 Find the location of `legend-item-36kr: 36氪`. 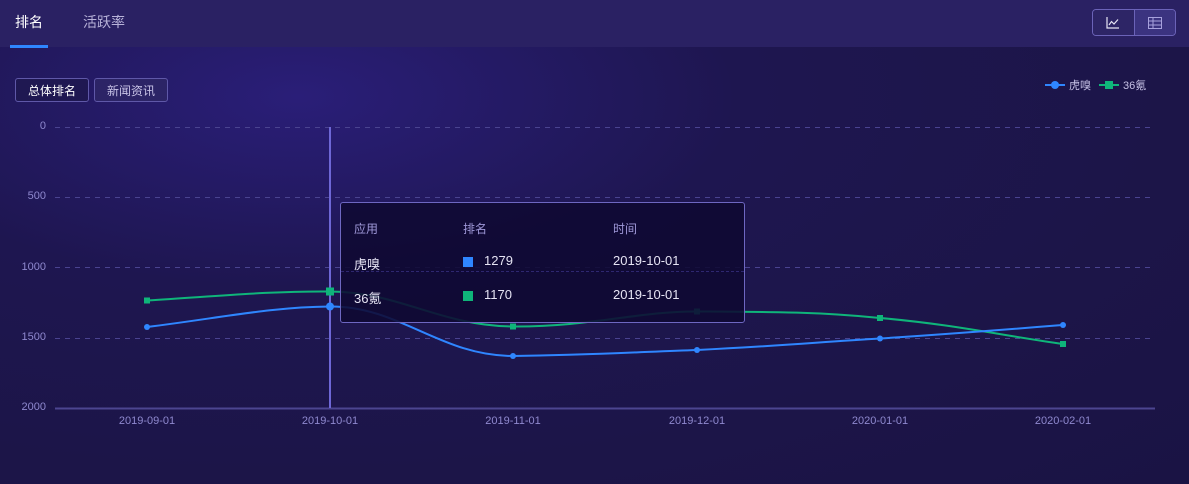

legend-item-36kr: 36氪 is located at coordinates (1122, 85).